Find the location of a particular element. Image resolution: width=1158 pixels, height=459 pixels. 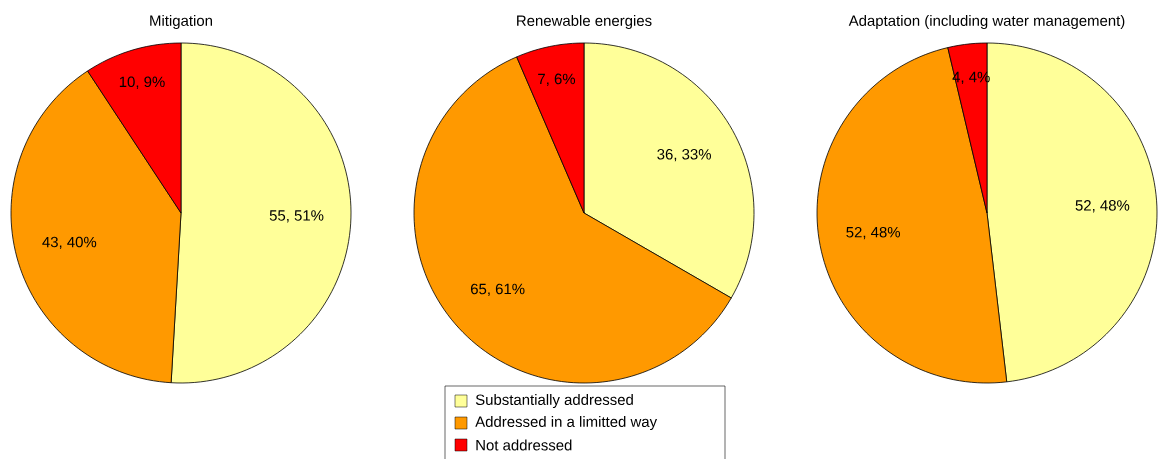

legend-label: Addressed in a limitted way is located at coordinates (566, 423).